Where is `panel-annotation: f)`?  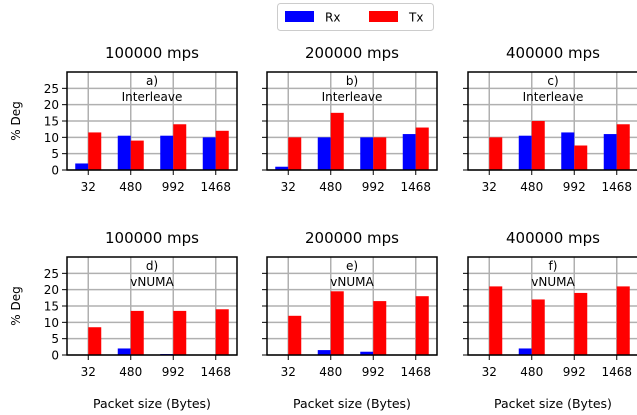 panel-annotation: f) is located at coordinates (553, 266).